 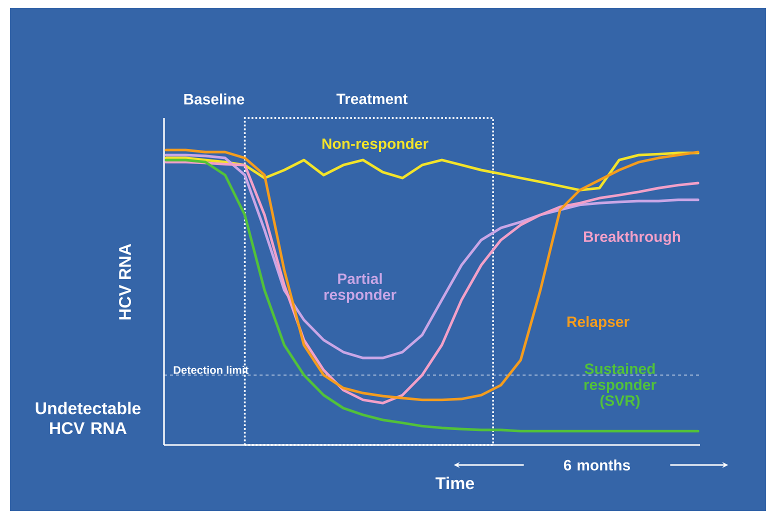 I want to click on text: Treatment, so click(x=372, y=99).